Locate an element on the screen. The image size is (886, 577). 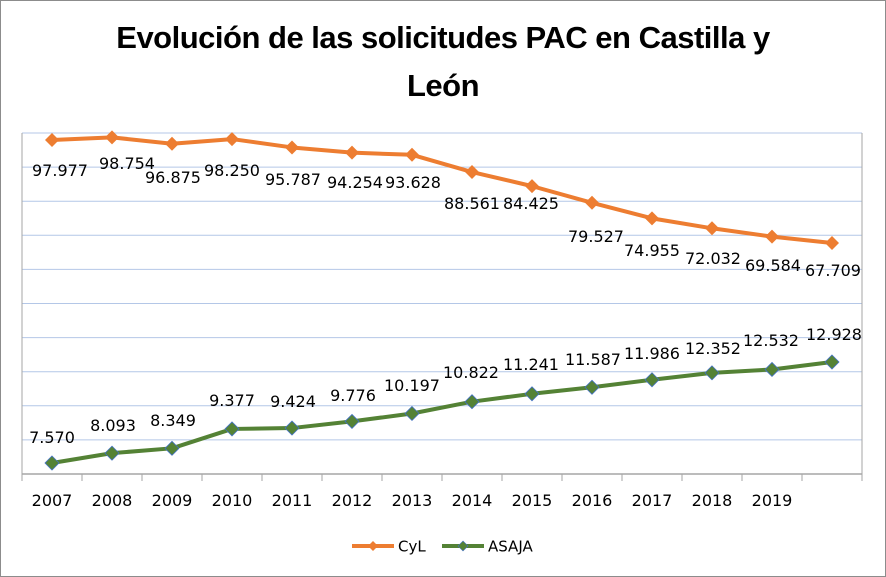
x-tick-label: 2007 is located at coordinates (52, 500).